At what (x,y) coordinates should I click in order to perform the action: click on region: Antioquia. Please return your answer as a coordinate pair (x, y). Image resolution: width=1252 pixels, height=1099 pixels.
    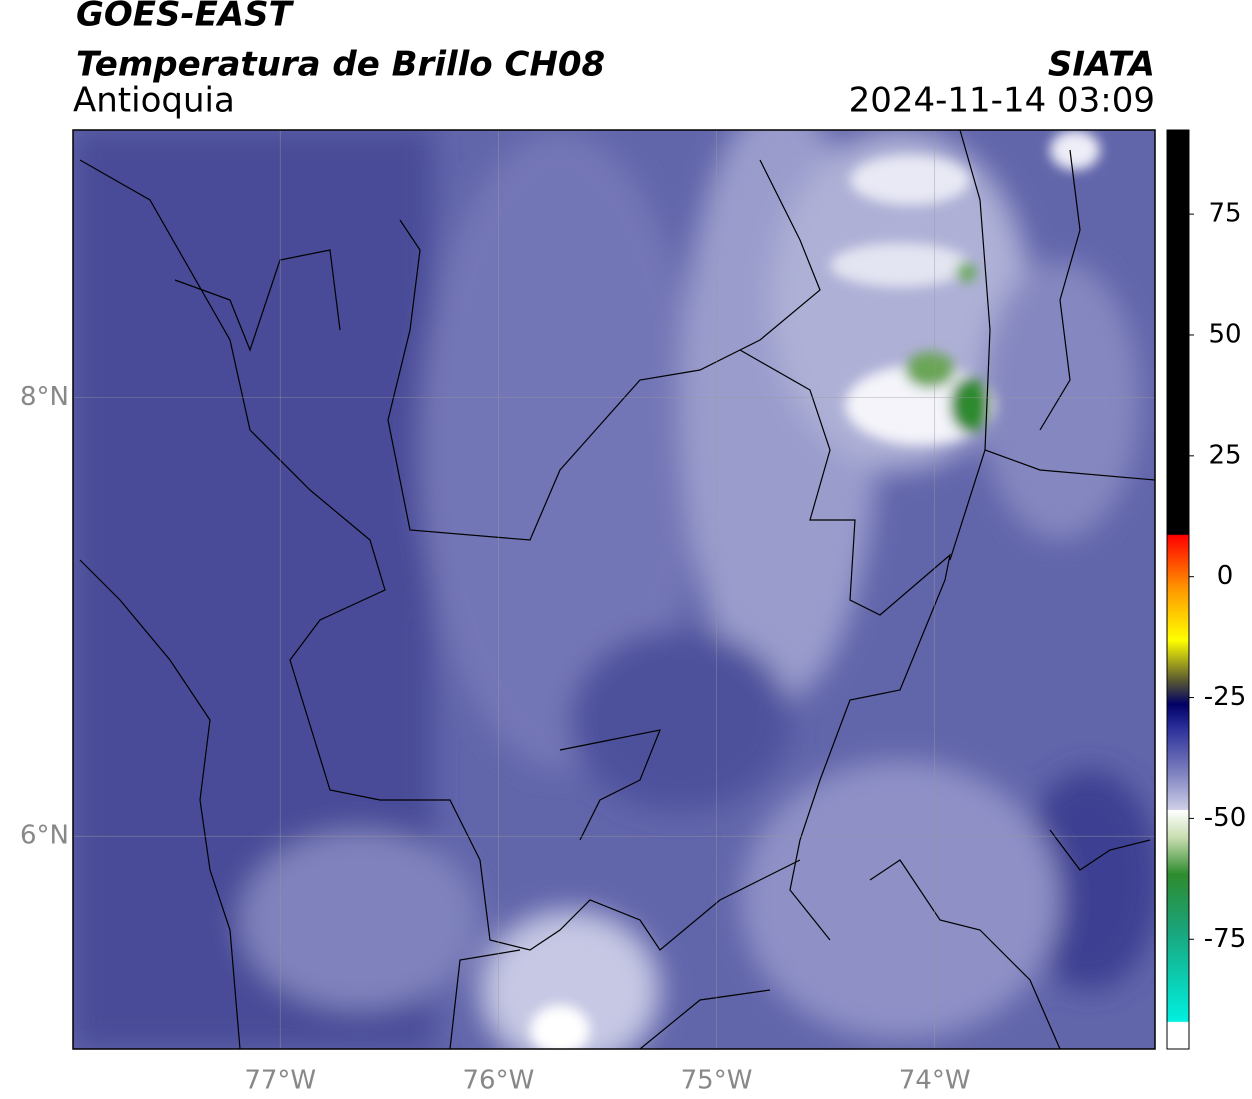
    Looking at the image, I should click on (154, 101).